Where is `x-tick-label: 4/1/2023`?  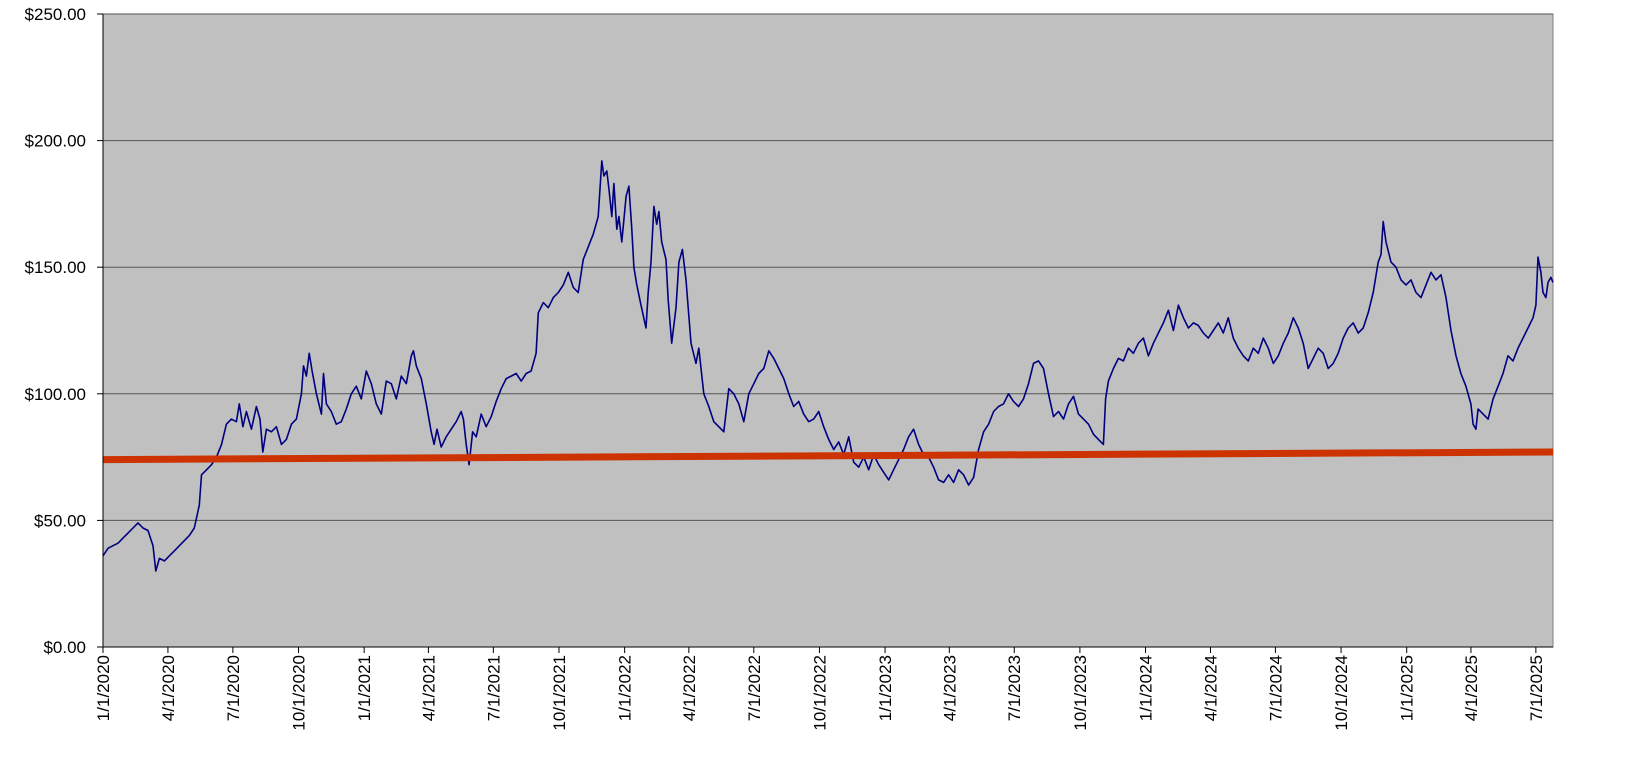 x-tick-label: 4/1/2023 is located at coordinates (949, 688).